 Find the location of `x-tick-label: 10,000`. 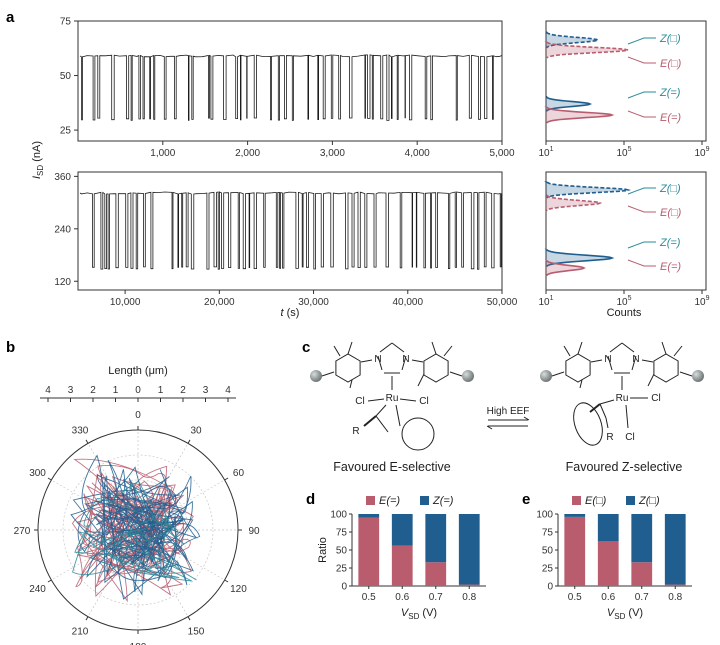

x-tick-label: 10,000 is located at coordinates (125, 302).